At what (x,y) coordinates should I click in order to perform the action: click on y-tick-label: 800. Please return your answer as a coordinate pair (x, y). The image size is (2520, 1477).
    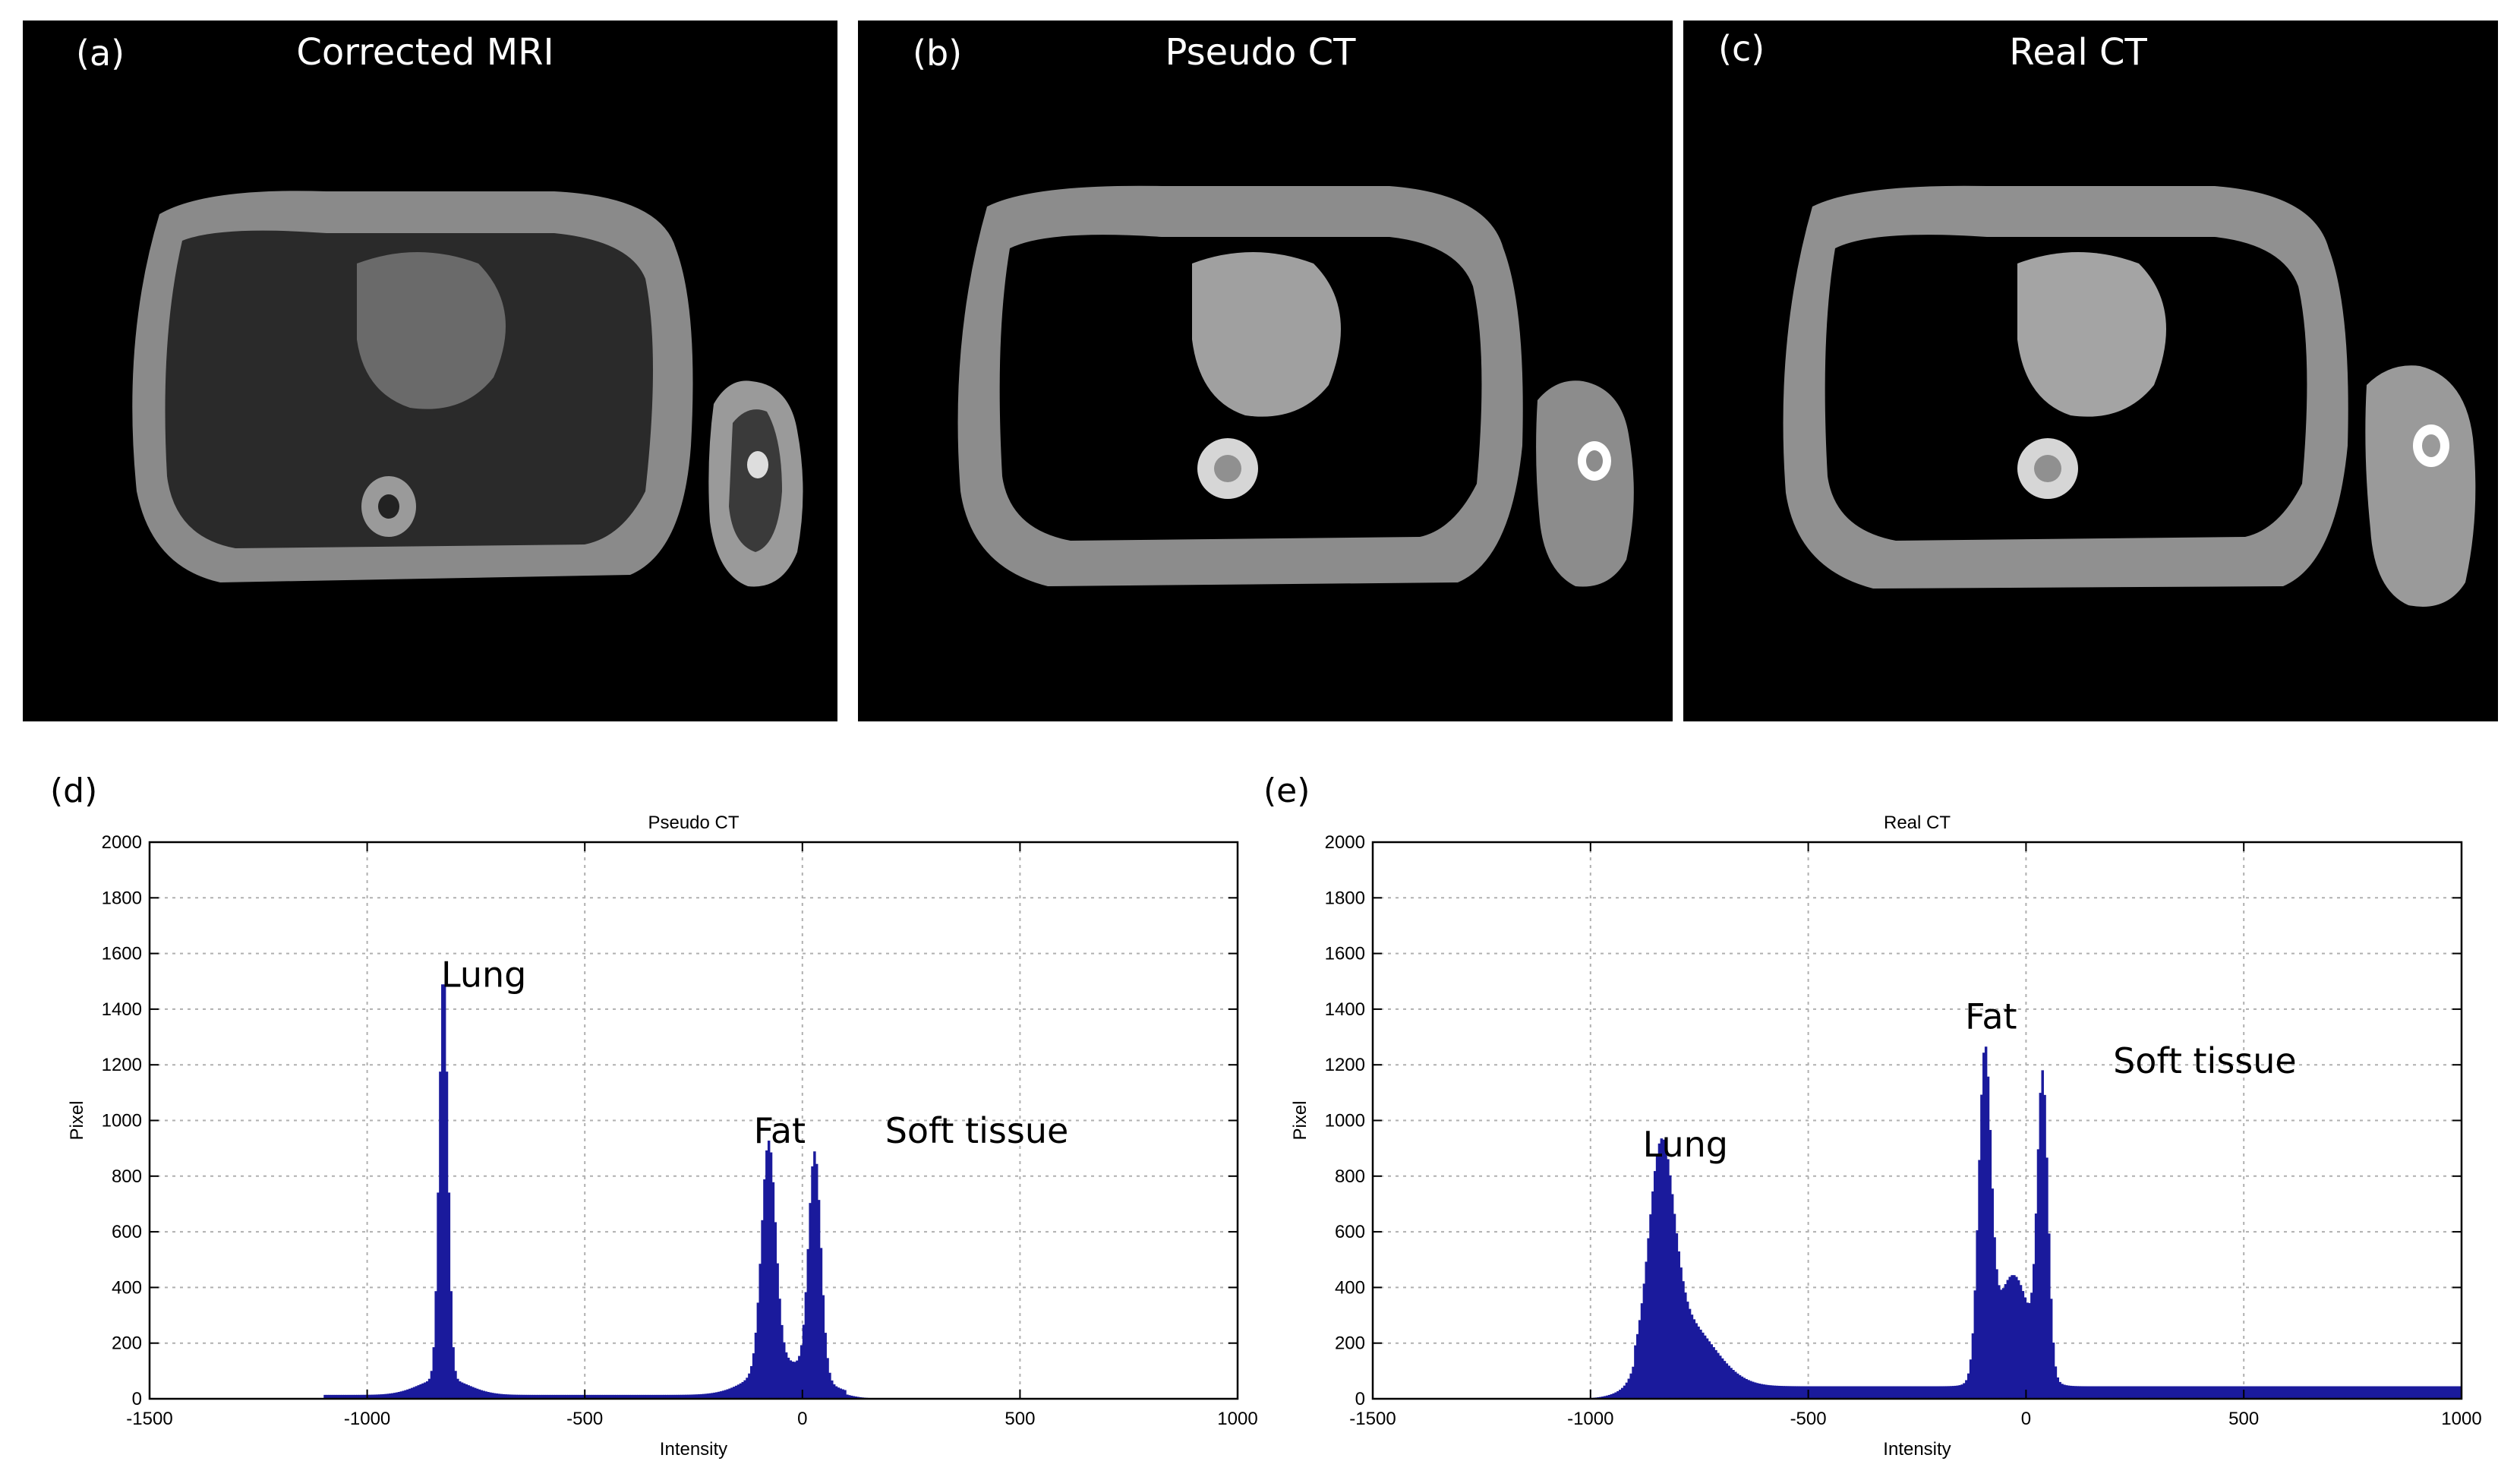
    Looking at the image, I should click on (1350, 1176).